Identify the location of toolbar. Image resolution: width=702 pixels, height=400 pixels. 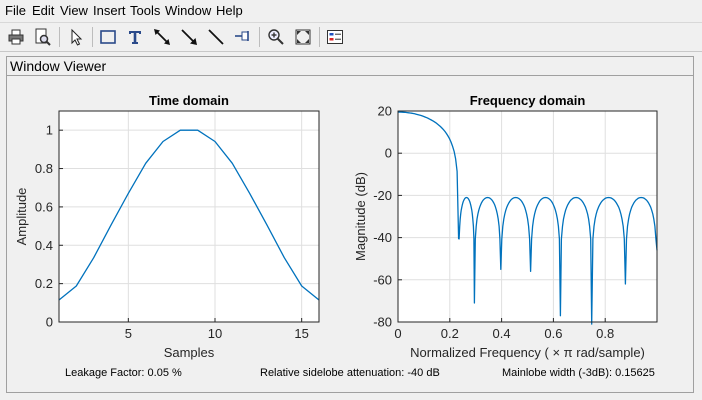
(351, 37).